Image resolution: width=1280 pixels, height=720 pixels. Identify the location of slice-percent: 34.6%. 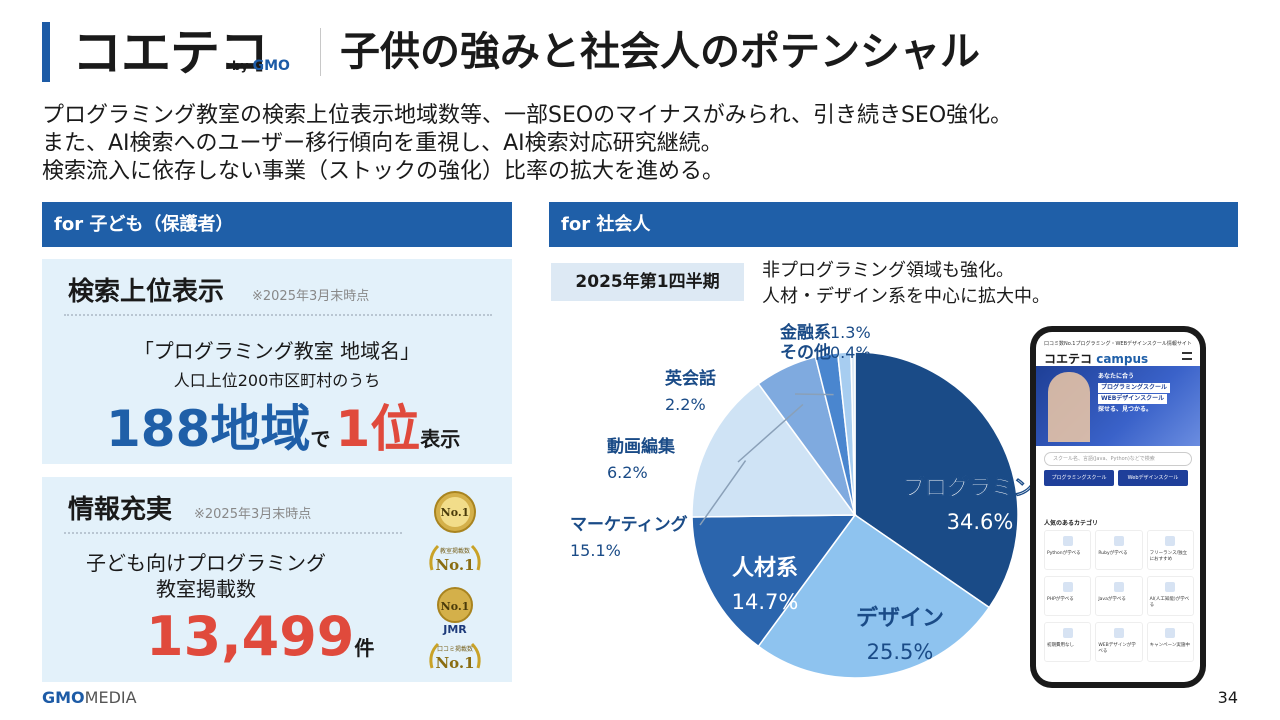
(980, 522).